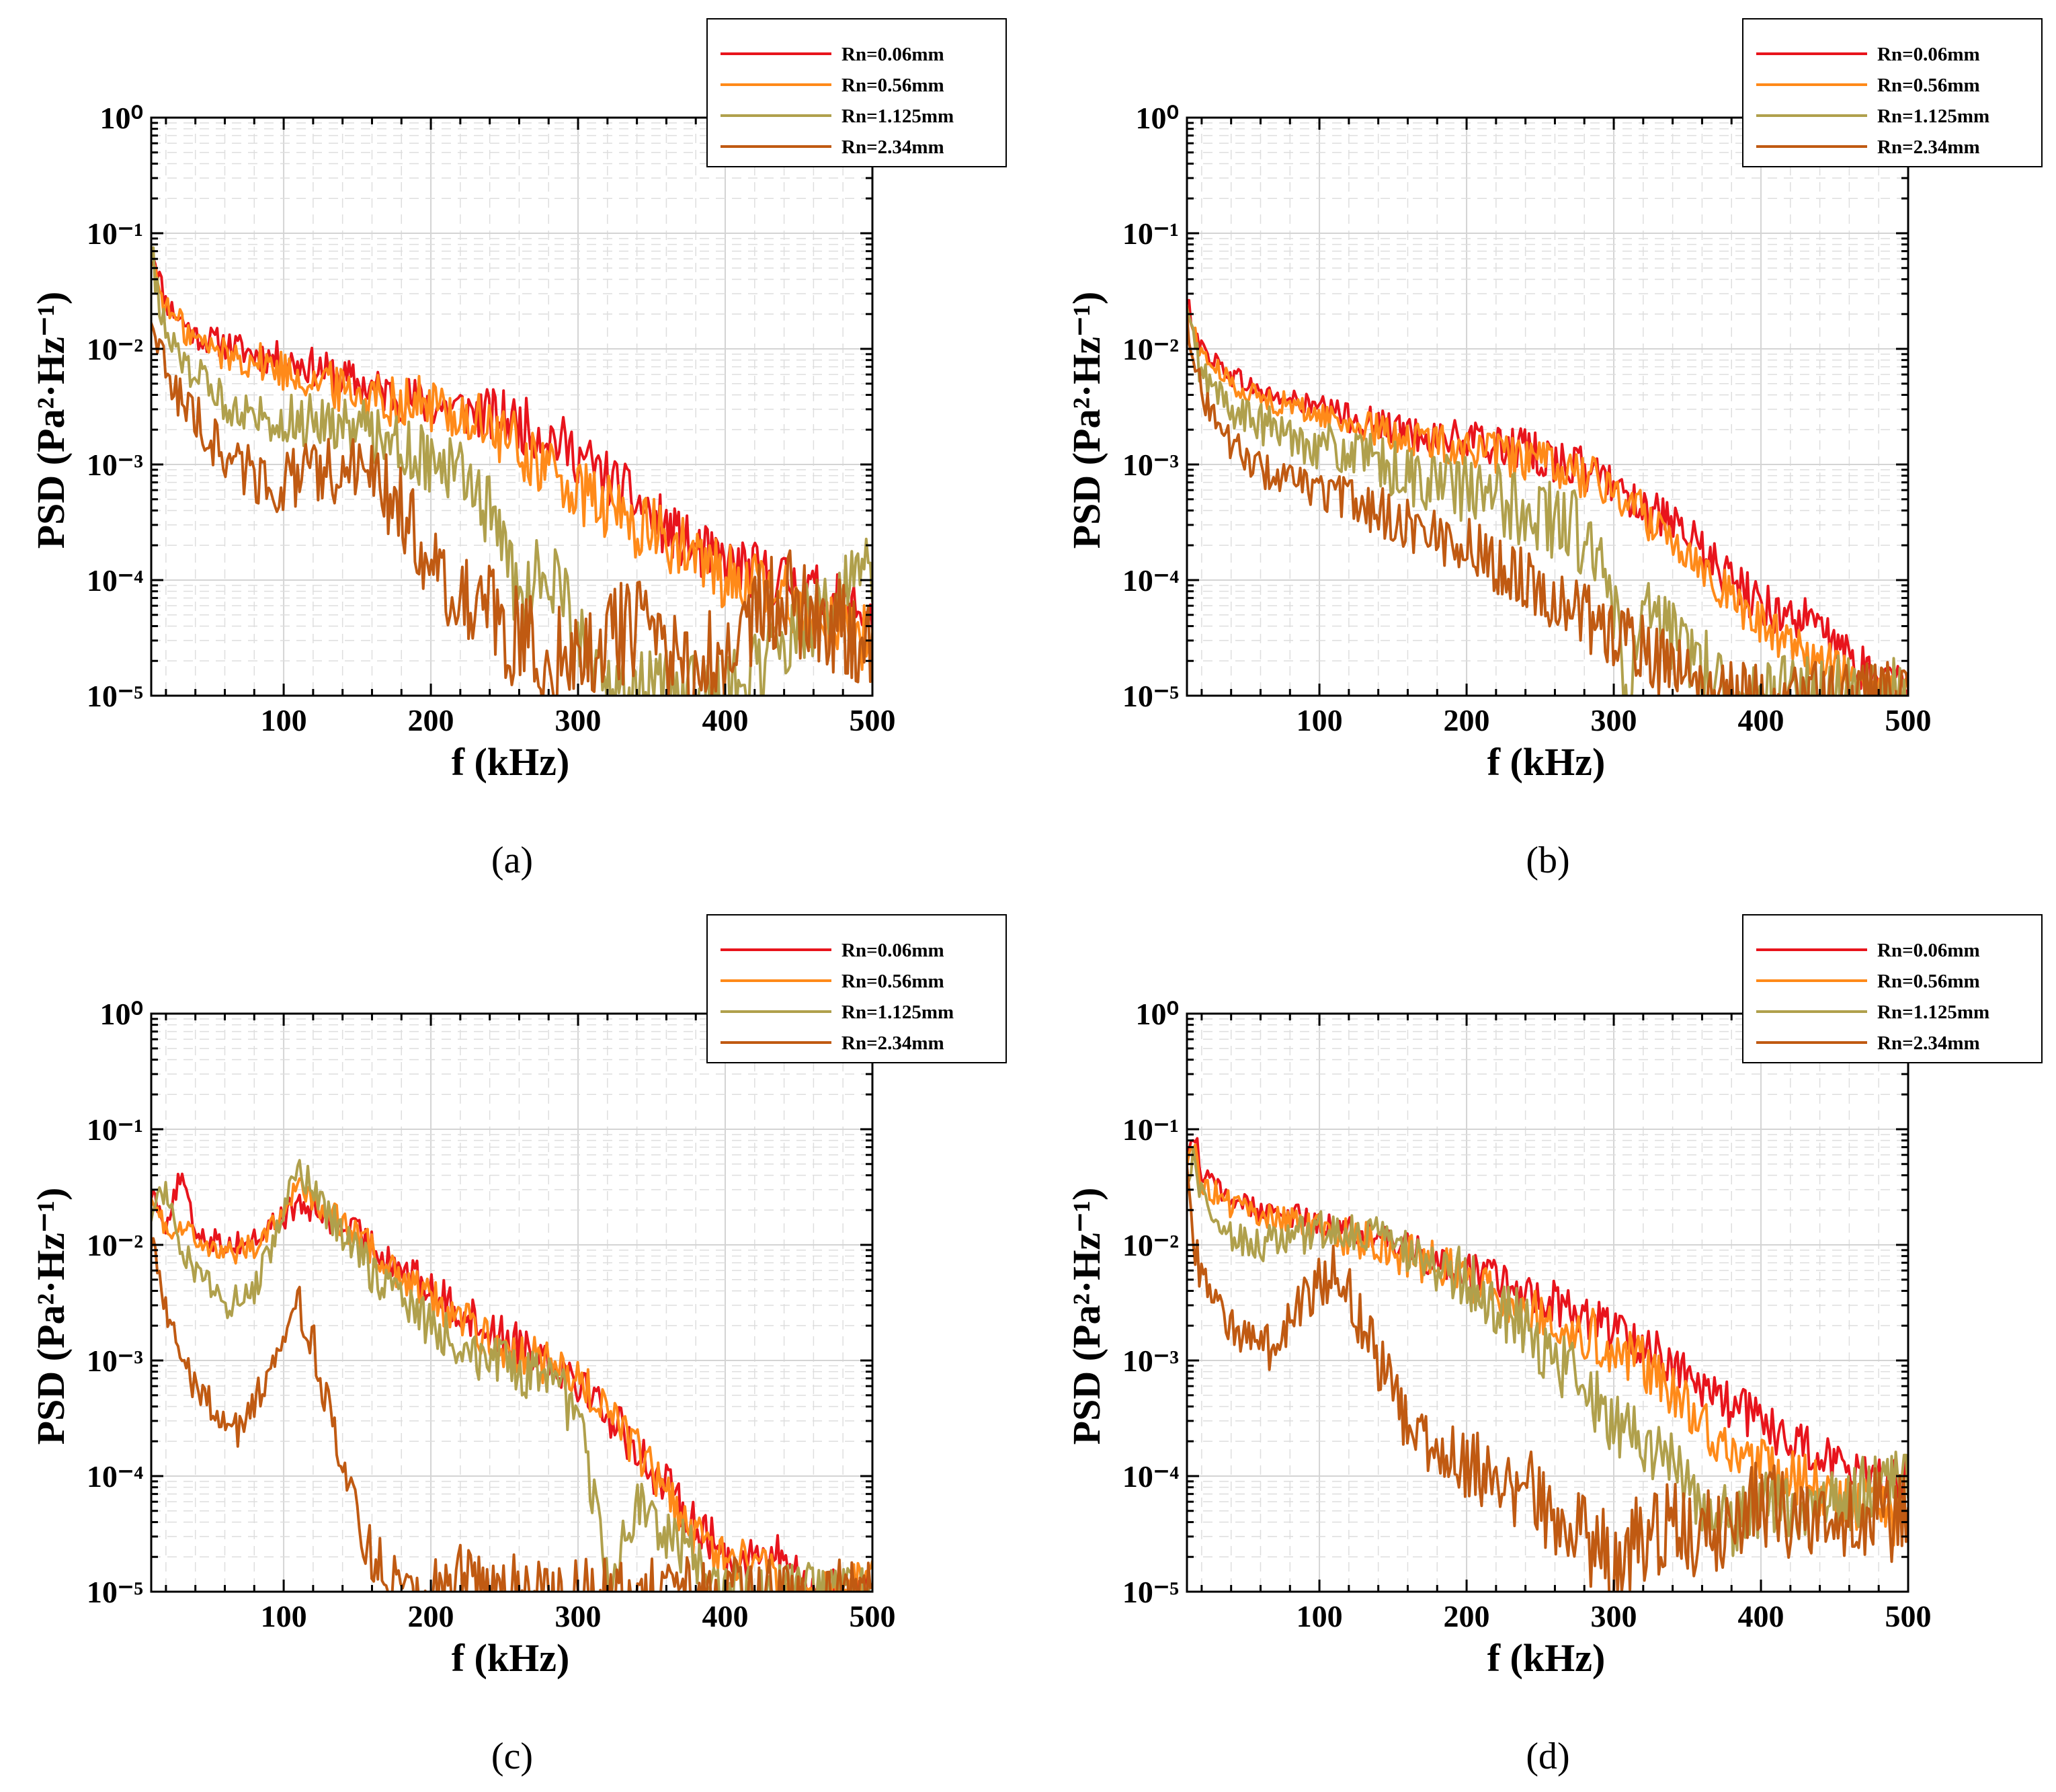 The width and height of the screenshot is (2056, 1792). I want to click on series-line-rn-0-06mm, so click(1547, 497).